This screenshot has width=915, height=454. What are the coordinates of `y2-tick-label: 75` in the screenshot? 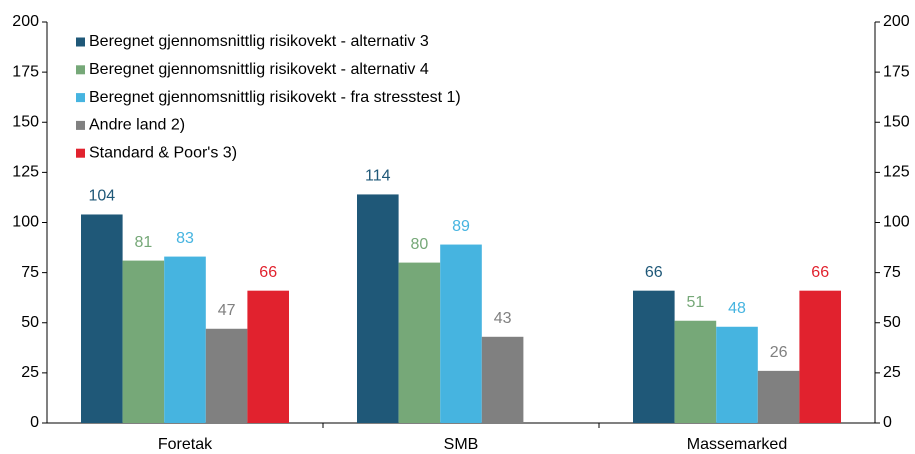 It's located at (892, 272).